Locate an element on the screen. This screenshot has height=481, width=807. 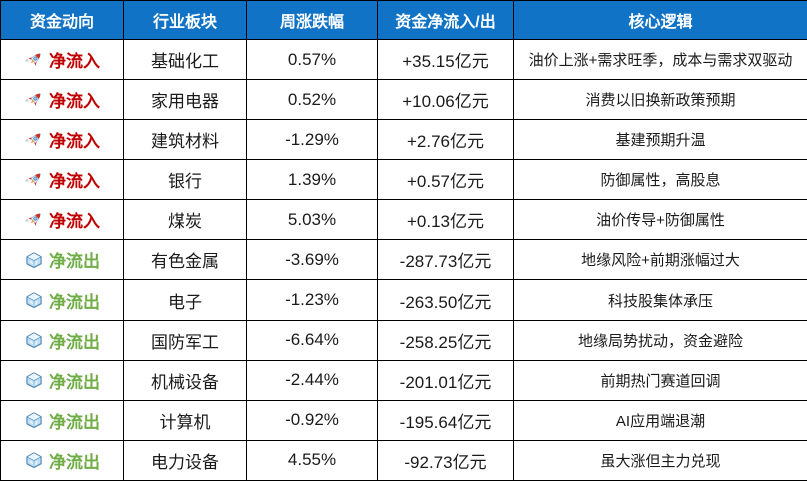
net-flow-cell: -258.25亿元 is located at coordinates (445, 340).